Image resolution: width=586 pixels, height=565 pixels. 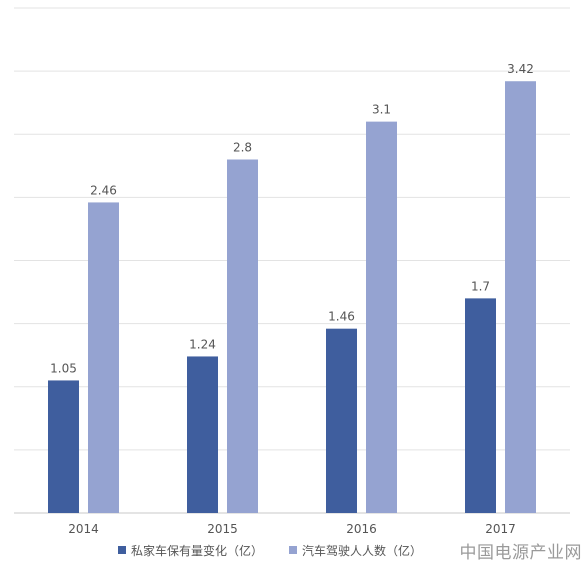 I want to click on legend-label-series-1: 私家车保有量变化（亿）, so click(x=197, y=550).